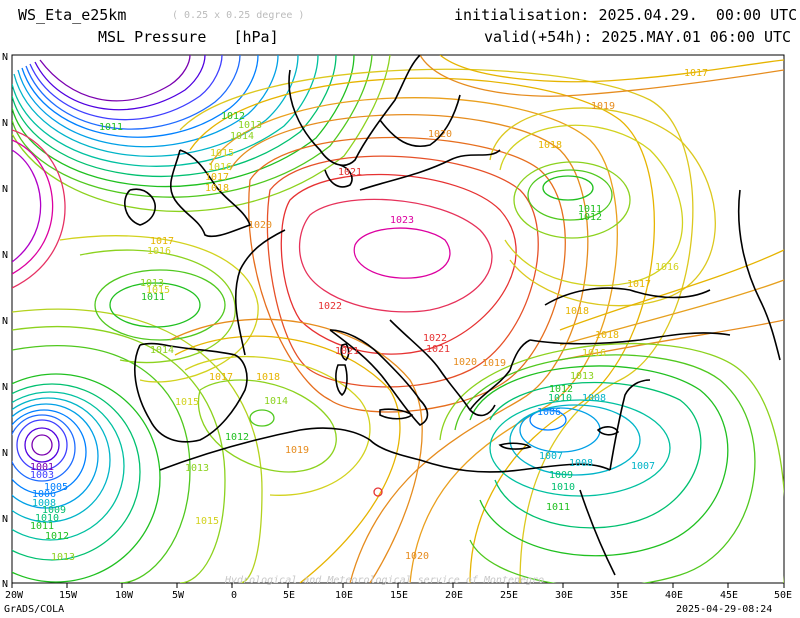 This screenshot has height=618, width=800. What do you see at coordinates (201, 134) in the screenshot?
I see `contours-northwest-low` at bounding box center [201, 134].